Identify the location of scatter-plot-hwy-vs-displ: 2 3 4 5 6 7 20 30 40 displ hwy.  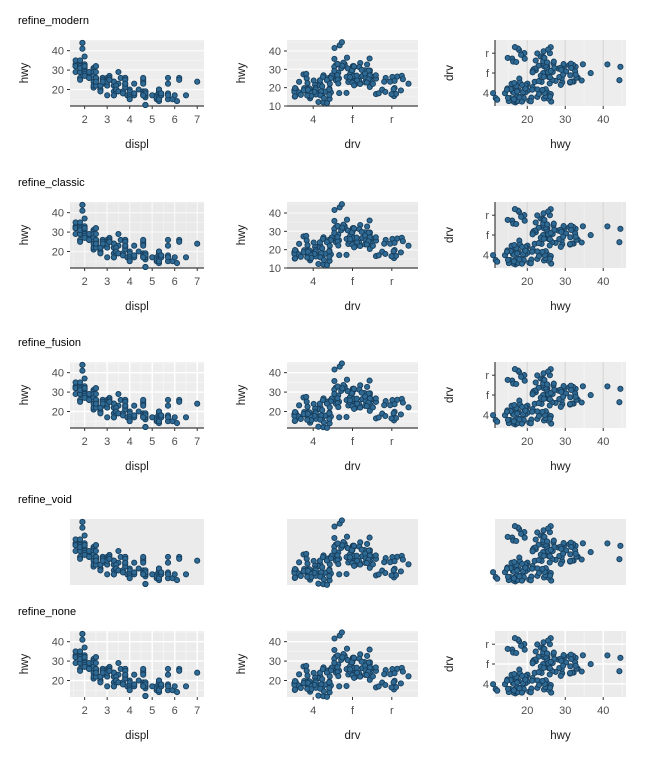
(111, 95).